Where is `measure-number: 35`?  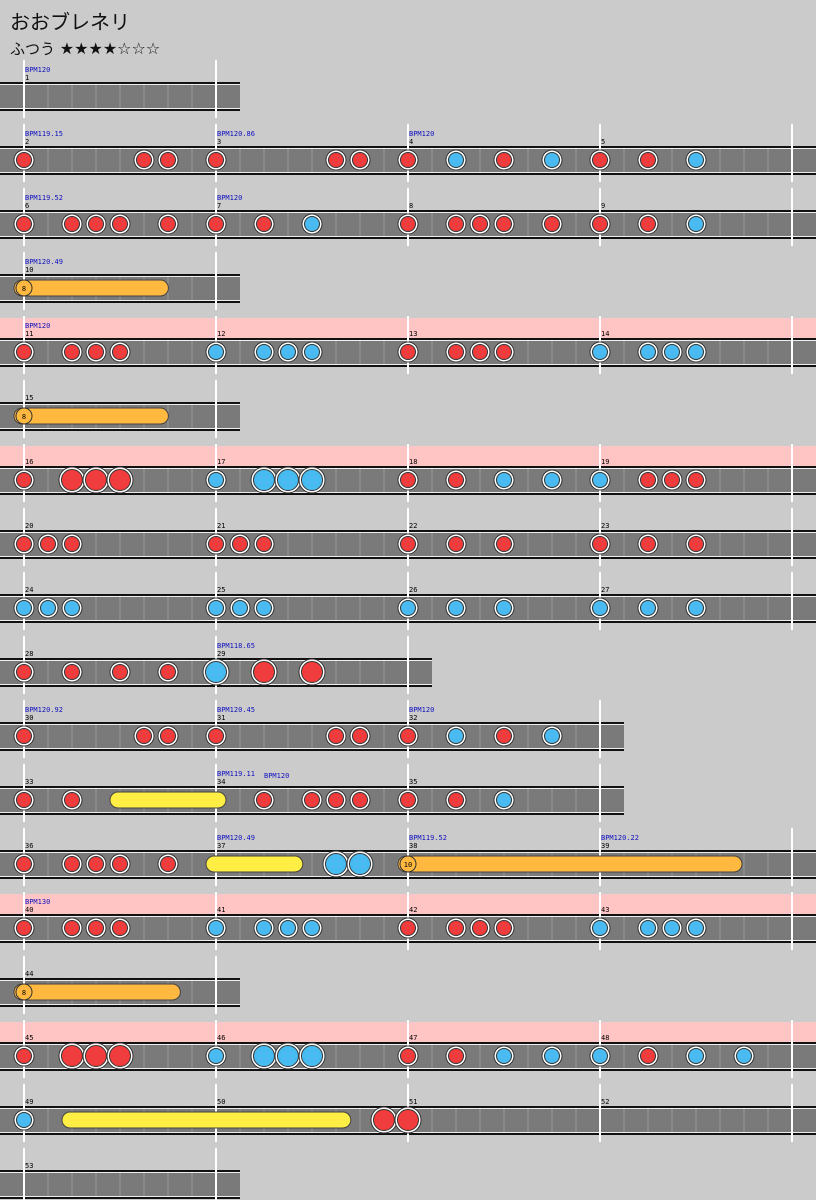 measure-number: 35 is located at coordinates (413, 782).